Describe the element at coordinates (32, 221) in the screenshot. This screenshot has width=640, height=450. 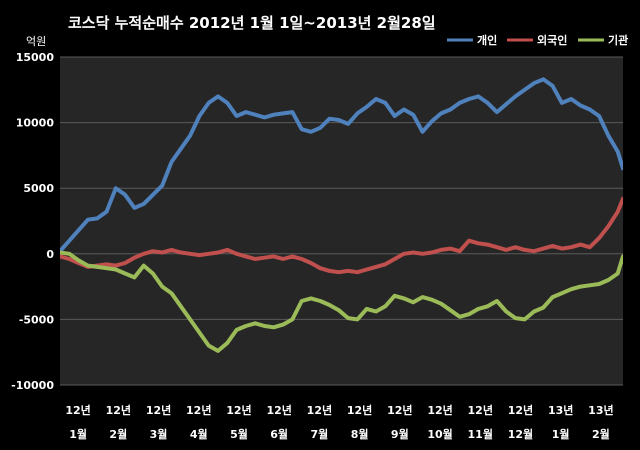
I see `y-axis-ticks: 15000 10000 5000 0 -5000 -10000` at that location.